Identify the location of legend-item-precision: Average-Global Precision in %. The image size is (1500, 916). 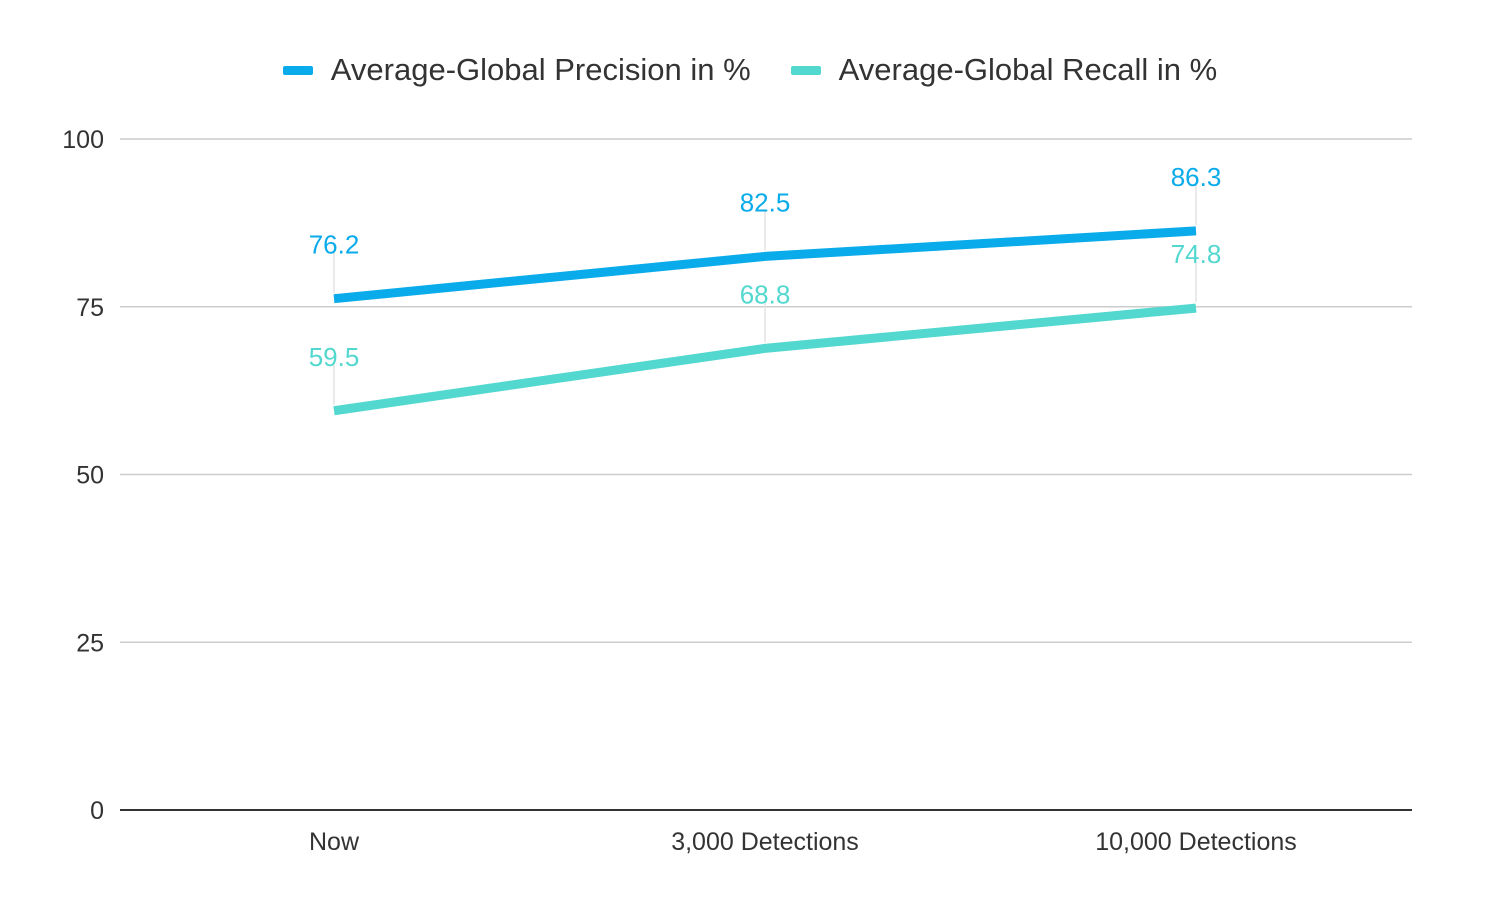
(516, 70).